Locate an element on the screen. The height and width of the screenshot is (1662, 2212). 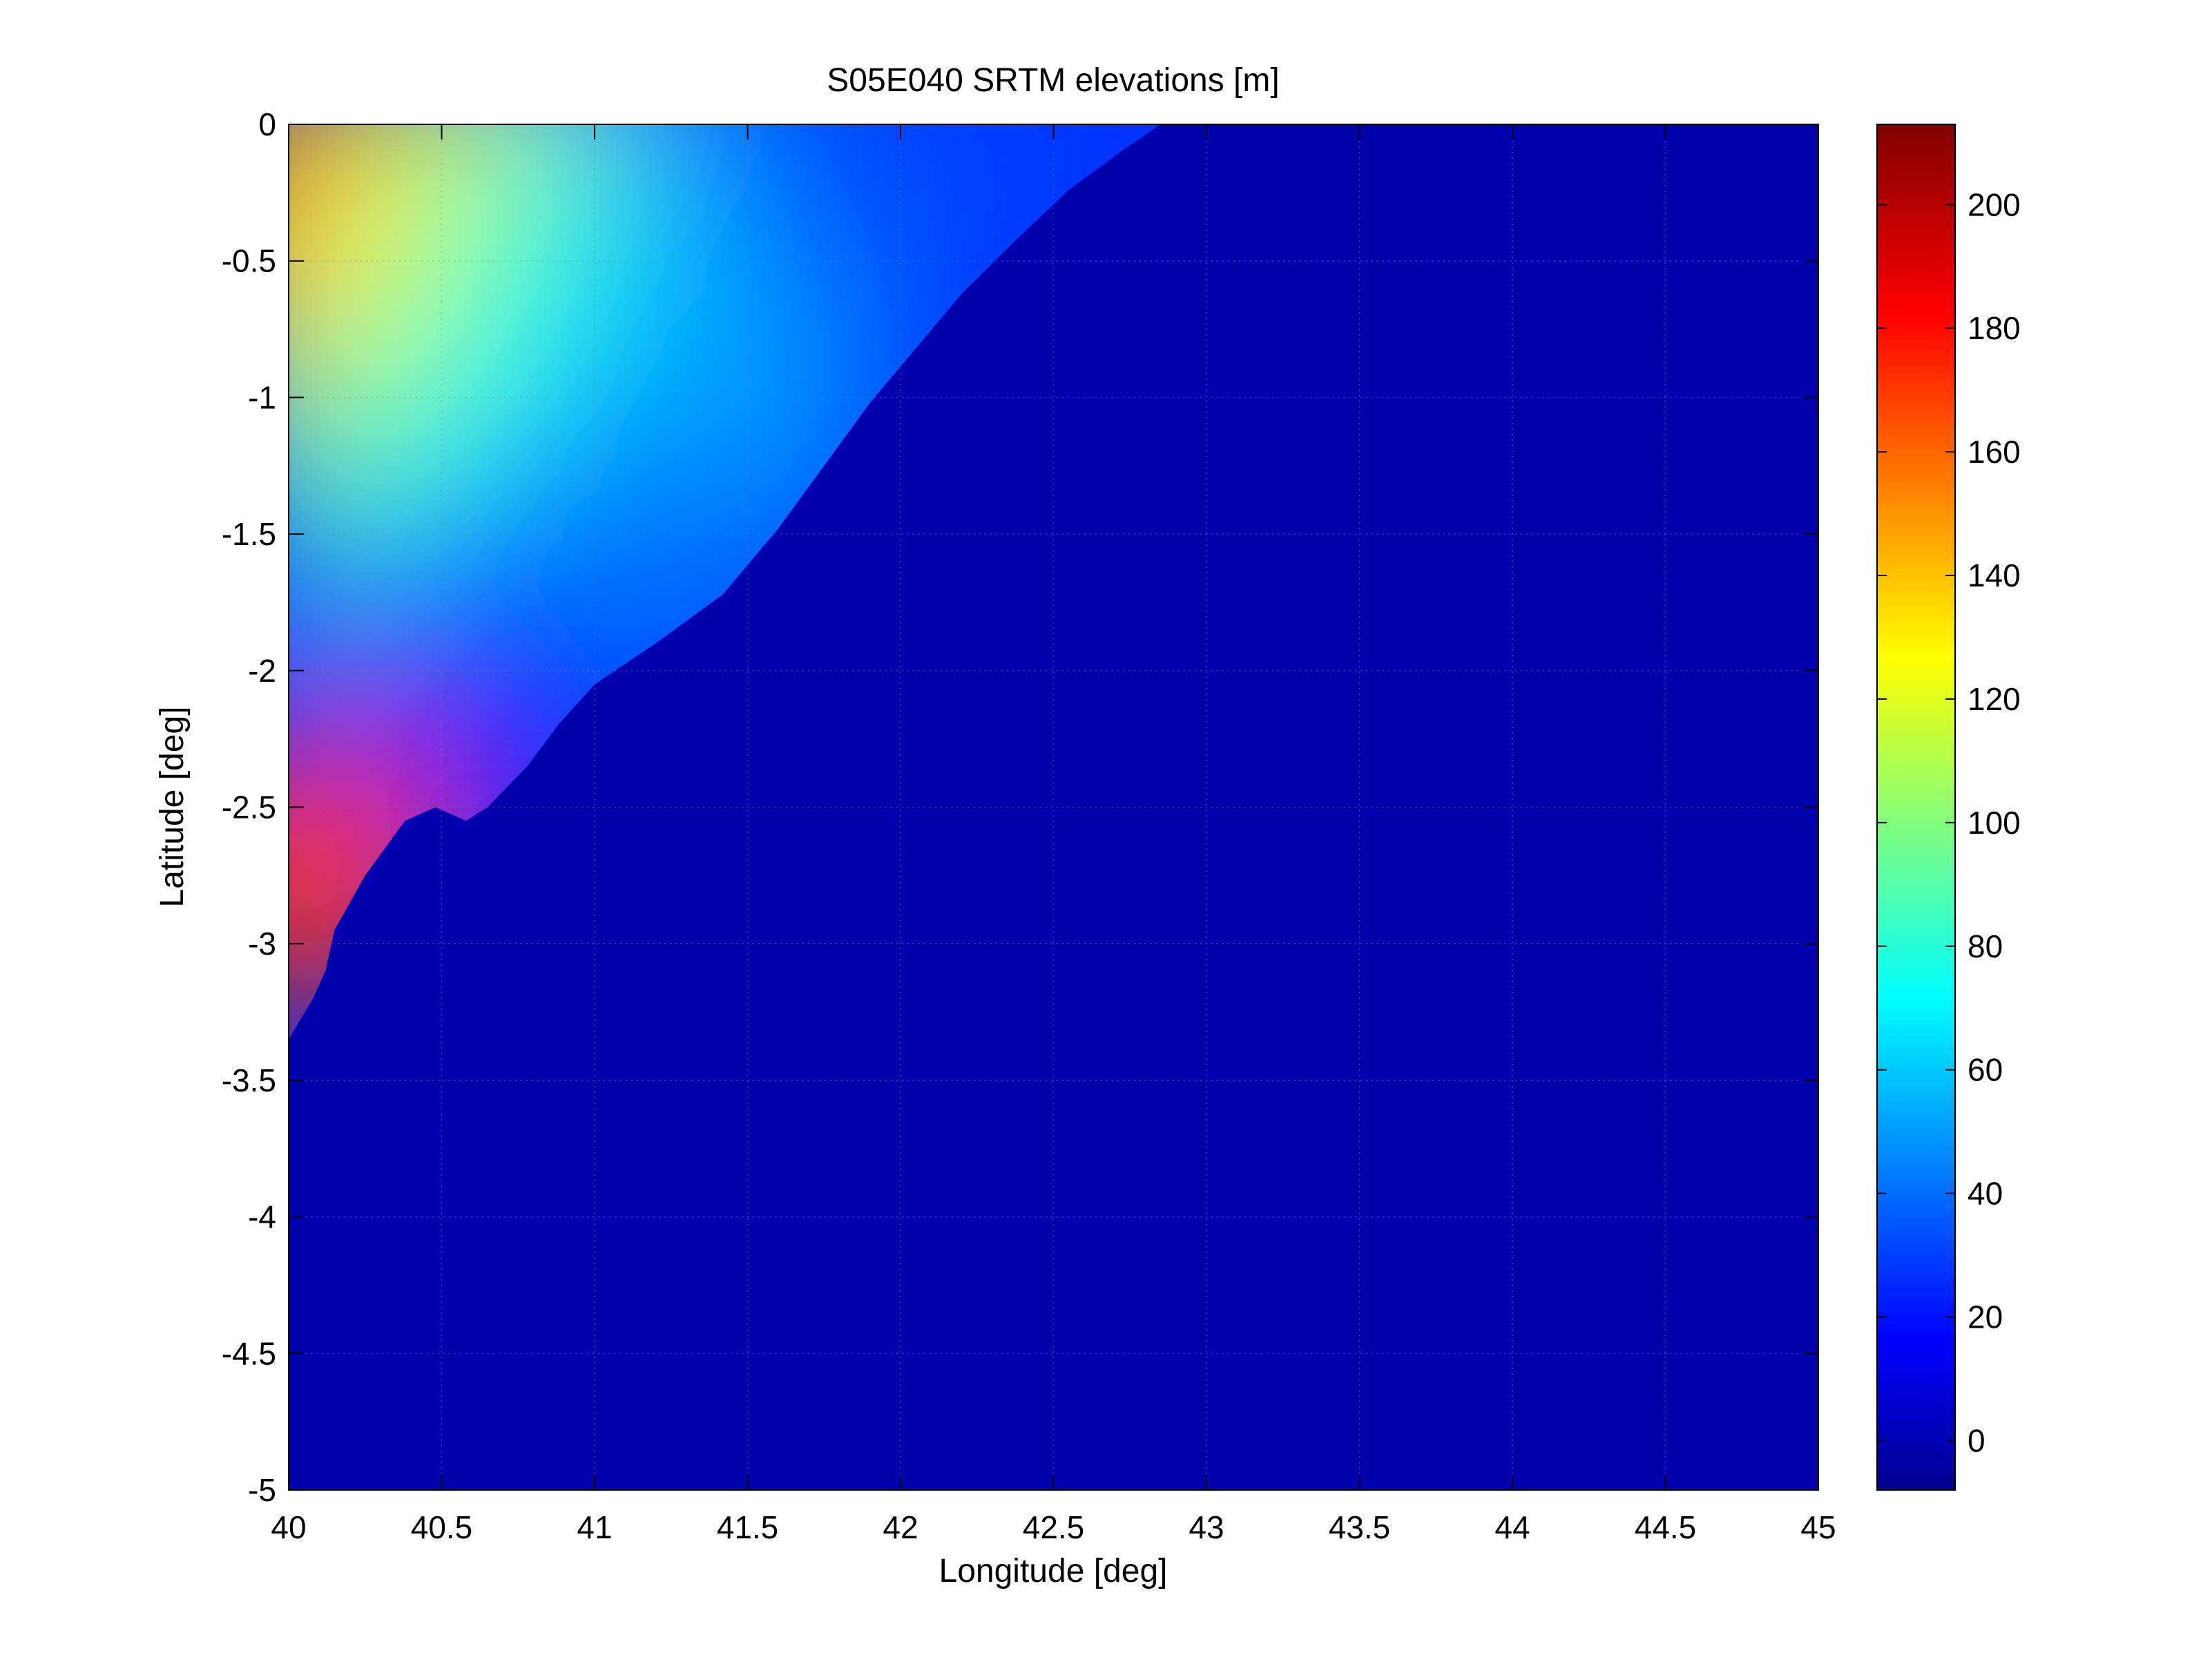
colorbar-tick-label: 80 is located at coordinates (1986, 946).